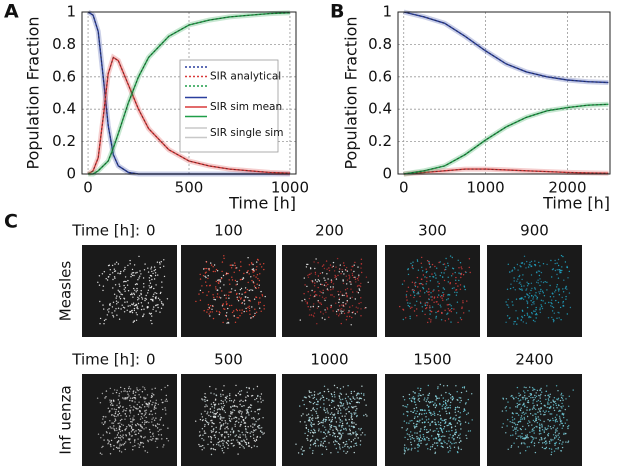 The width and height of the screenshot is (619, 467). I want to click on x-tick-label: 500, so click(189, 188).